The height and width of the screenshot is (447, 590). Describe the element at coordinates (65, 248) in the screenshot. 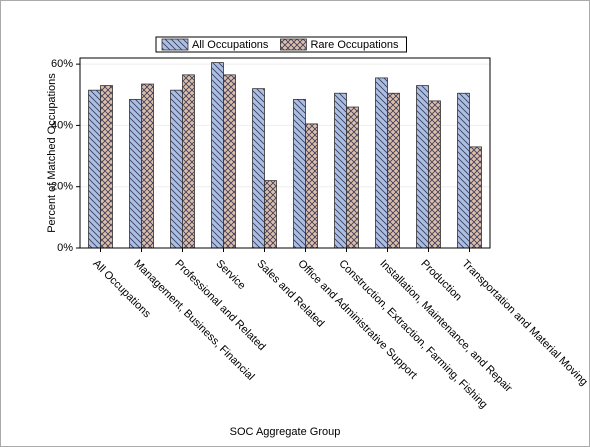

I see `y-tick-label: 0%` at that location.